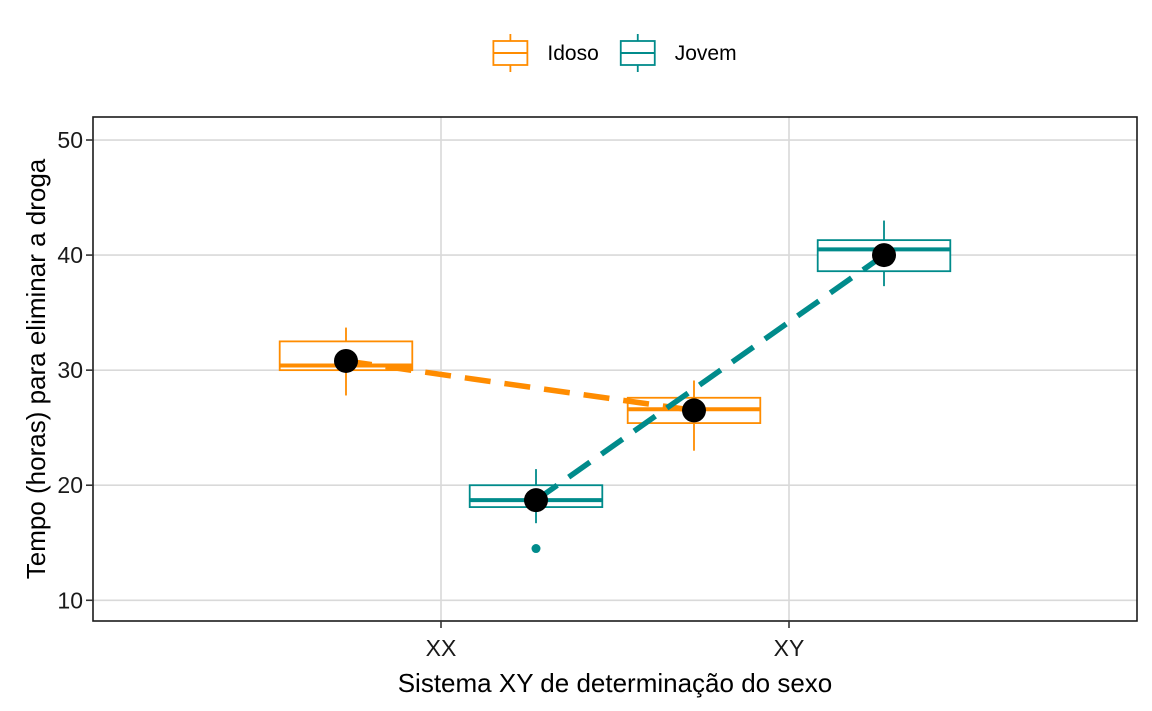  I want to click on y-axis-title: Tempo (horas) para eliminar a droga, so click(36, 368).